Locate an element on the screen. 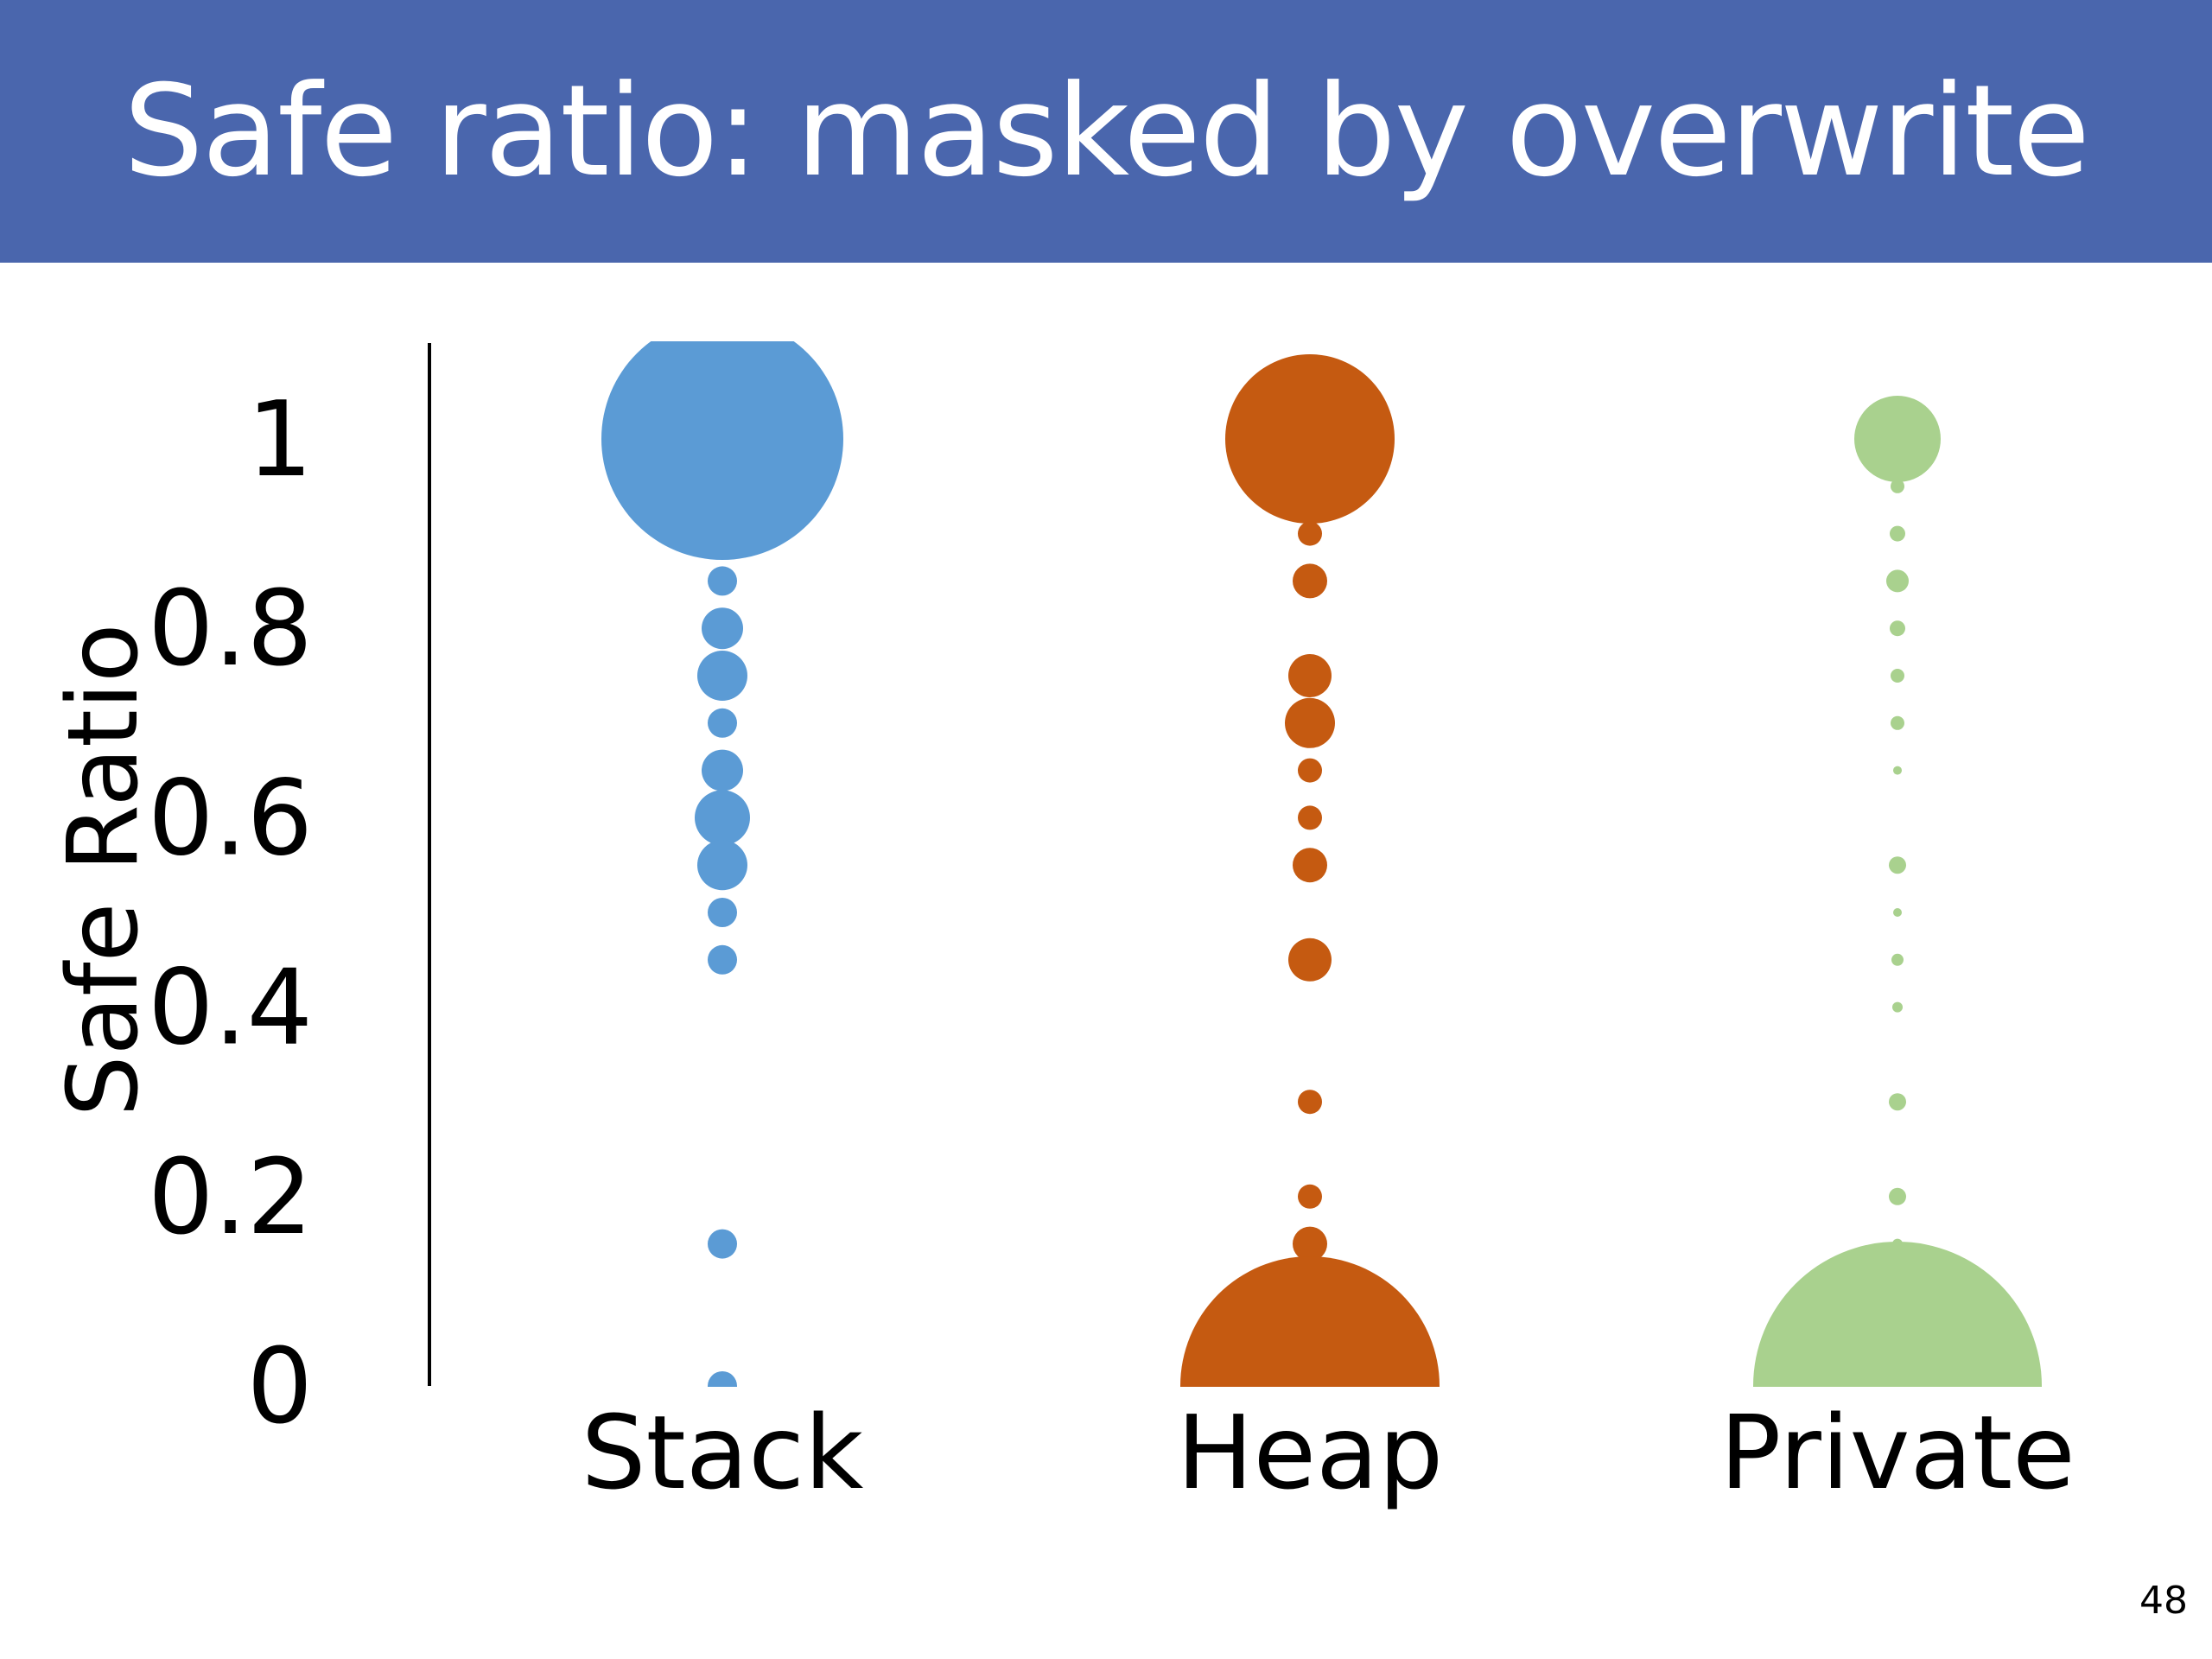 This screenshot has width=2212, height=1659. slide-title: Safe ratio: masked by overwrite is located at coordinates (1106, 131).